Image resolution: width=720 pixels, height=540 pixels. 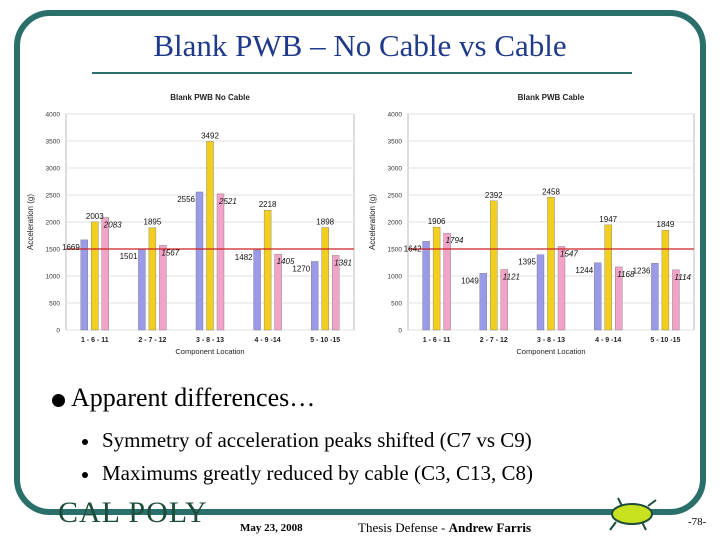 What do you see at coordinates (286, 261) in the screenshot?
I see `data-label: 1405` at bounding box center [286, 261].